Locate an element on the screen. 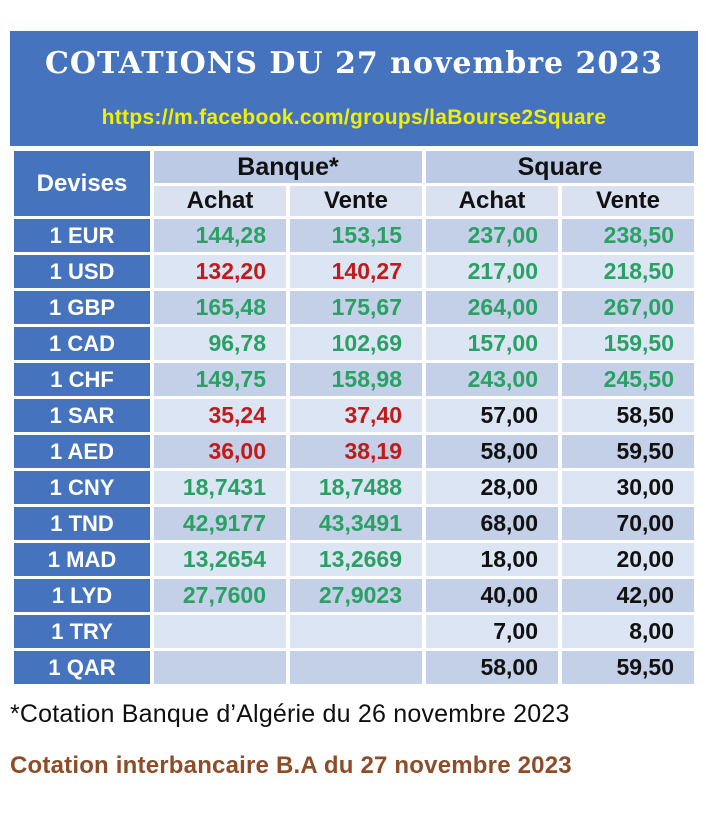 This screenshot has height=828, width=706. rate-cell: 144,28 is located at coordinates (220, 235).